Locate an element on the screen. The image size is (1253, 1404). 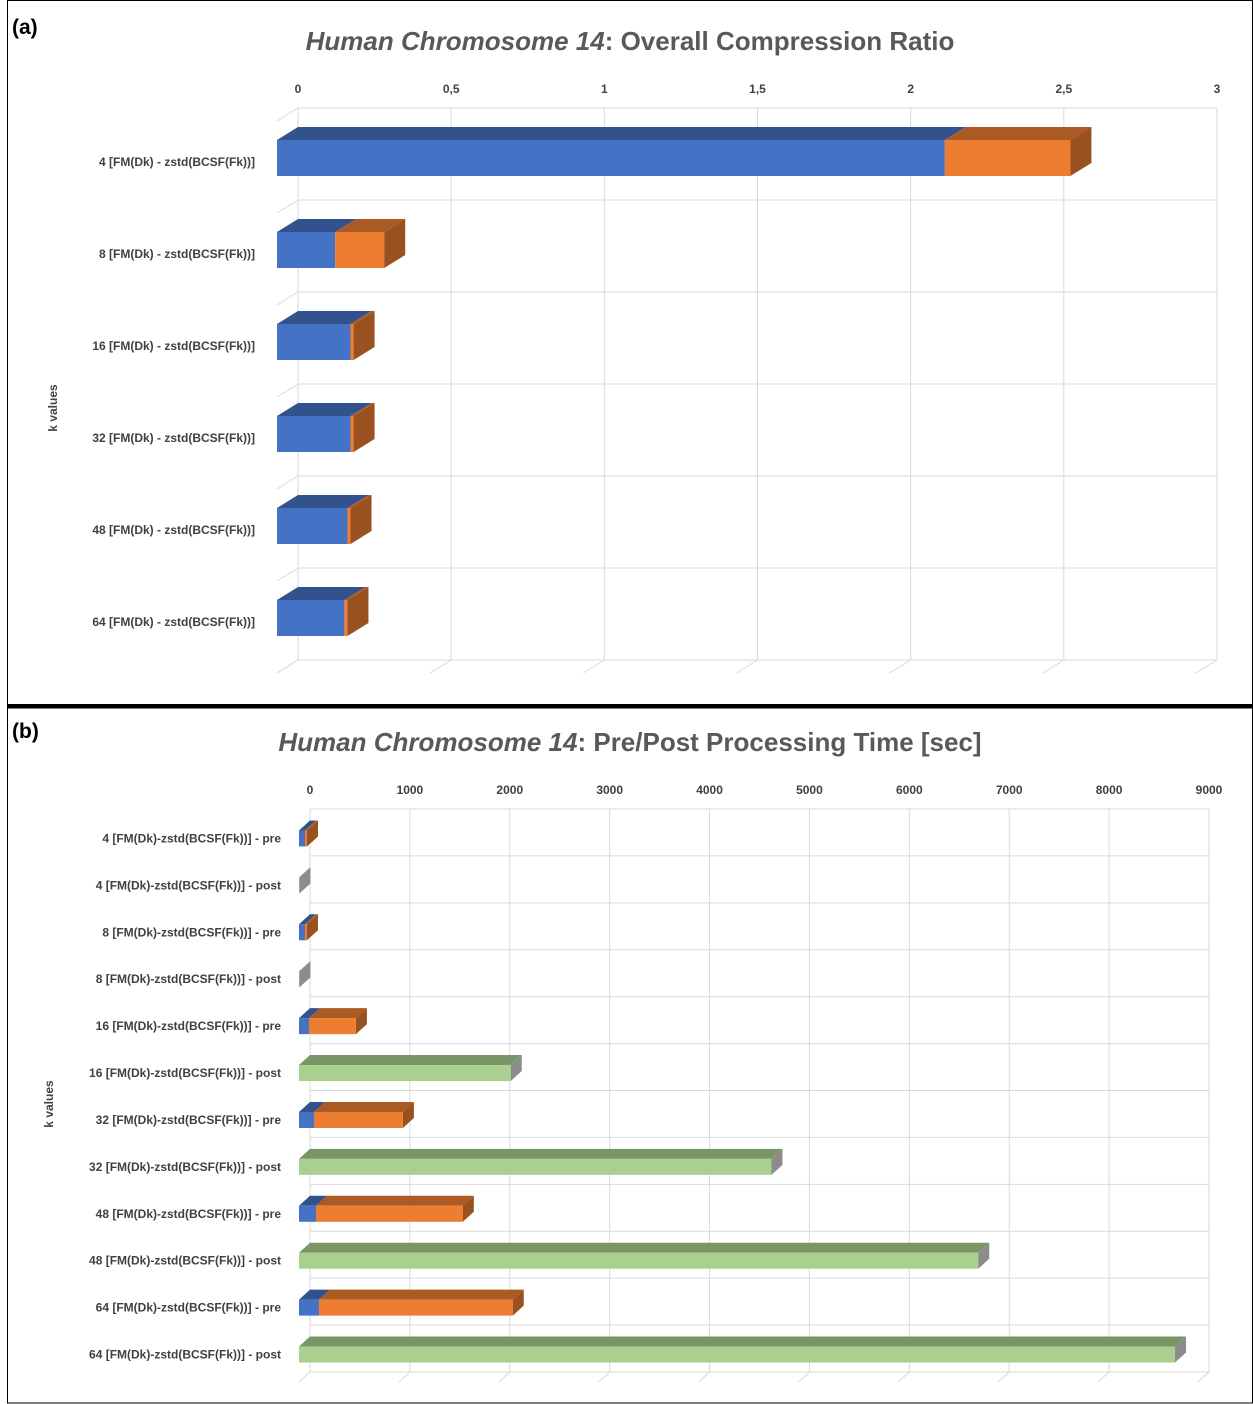
category-label: 48 [FM(Dk) - zstd(BCSF(Fk))] is located at coordinates (173, 530).